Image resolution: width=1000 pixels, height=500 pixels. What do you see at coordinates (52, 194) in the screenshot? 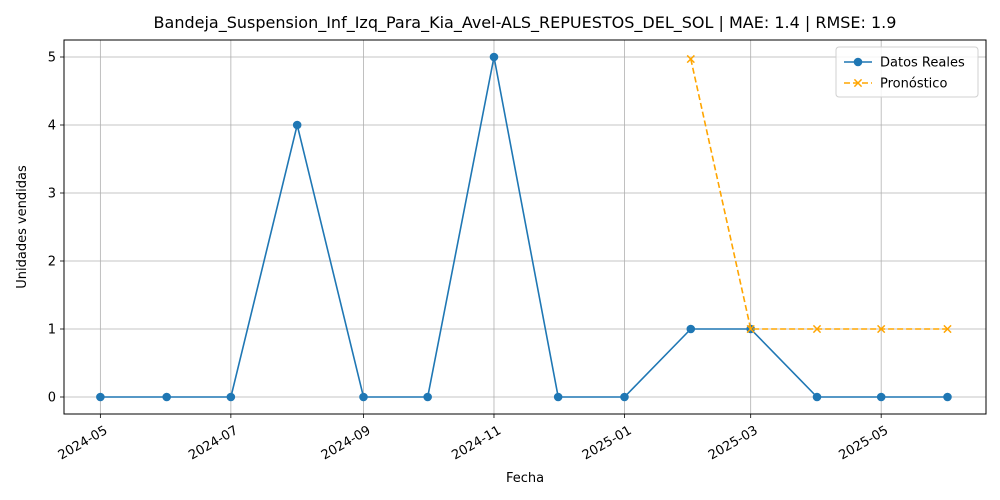
I see `y-tick-label: 3` at bounding box center [52, 194].